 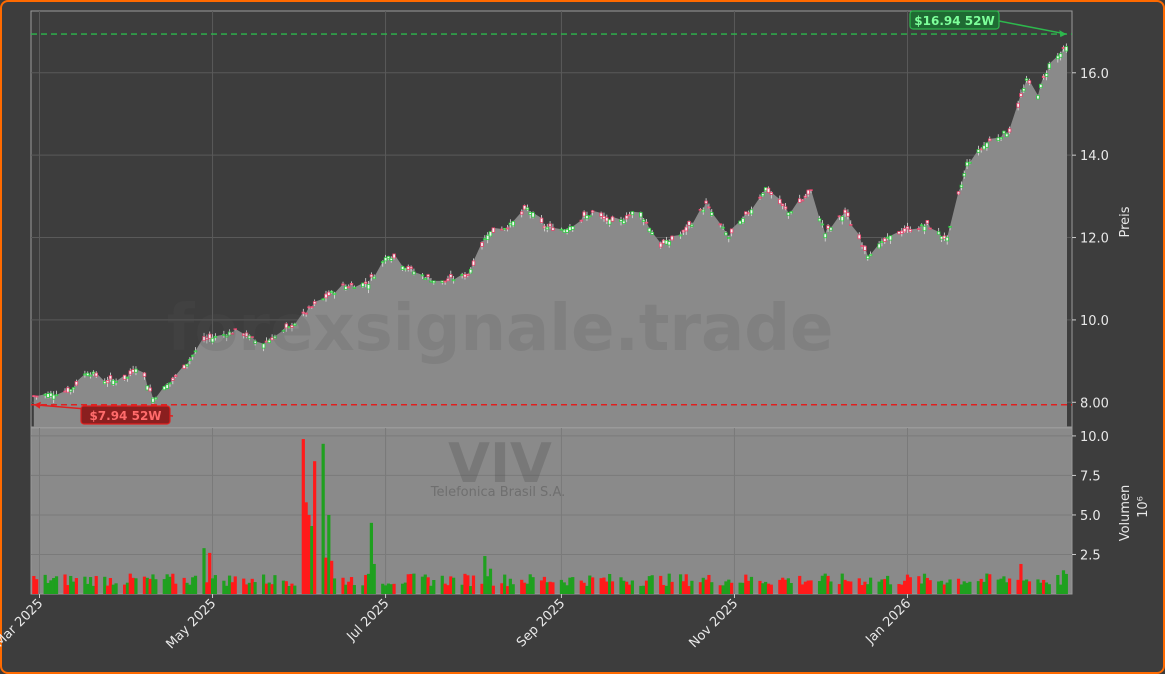 I want to click on y-tick-label: 8.00, so click(x=1094, y=403).